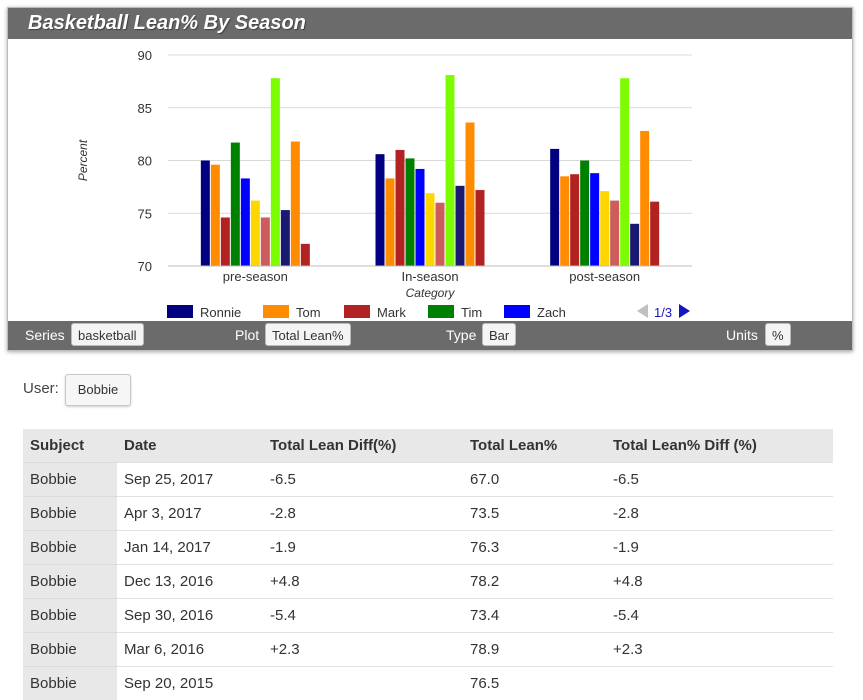 The width and height of the screenshot is (863, 700). Describe the element at coordinates (534, 514) in the screenshot. I see `cell-total-lean: 73.5` at that location.